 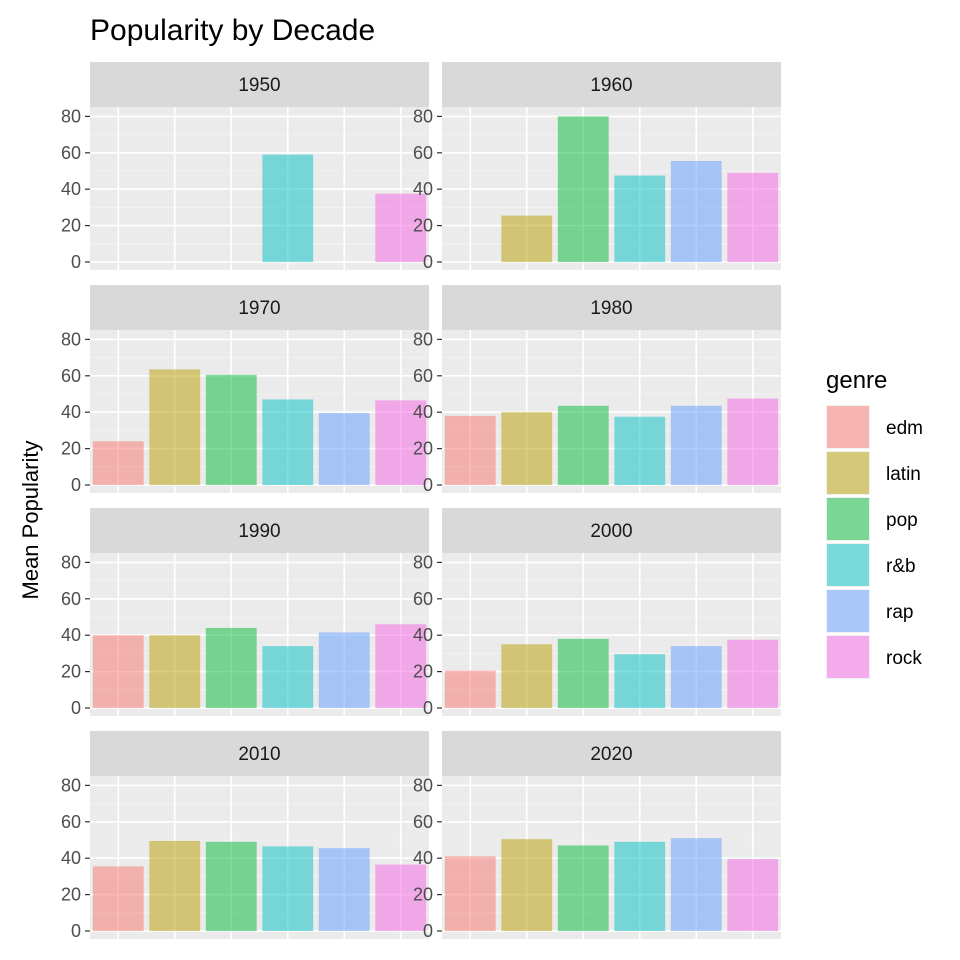 What do you see at coordinates (245, 167) in the screenshot?
I see `panel-1950: 1950 0 20 40 60 80` at bounding box center [245, 167].